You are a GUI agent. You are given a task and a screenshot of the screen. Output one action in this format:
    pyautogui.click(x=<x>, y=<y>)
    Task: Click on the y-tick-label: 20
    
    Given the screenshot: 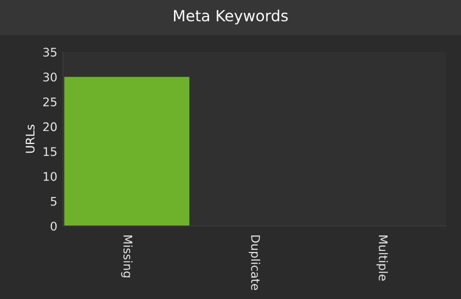 What is the action you would take?
    pyautogui.click(x=50, y=127)
    